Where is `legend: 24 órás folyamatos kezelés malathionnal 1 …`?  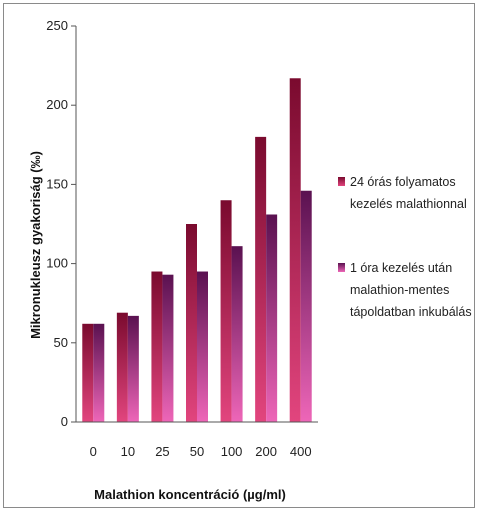 legend: 24 órás folyamatos kezelés malathionnal 1 … is located at coordinates (405, 247).